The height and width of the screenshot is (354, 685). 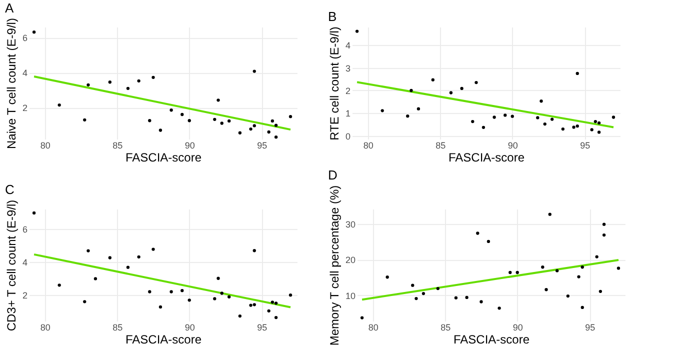 What do you see at coordinates (9, 190) in the screenshot?
I see `chart-title: C` at bounding box center [9, 190].